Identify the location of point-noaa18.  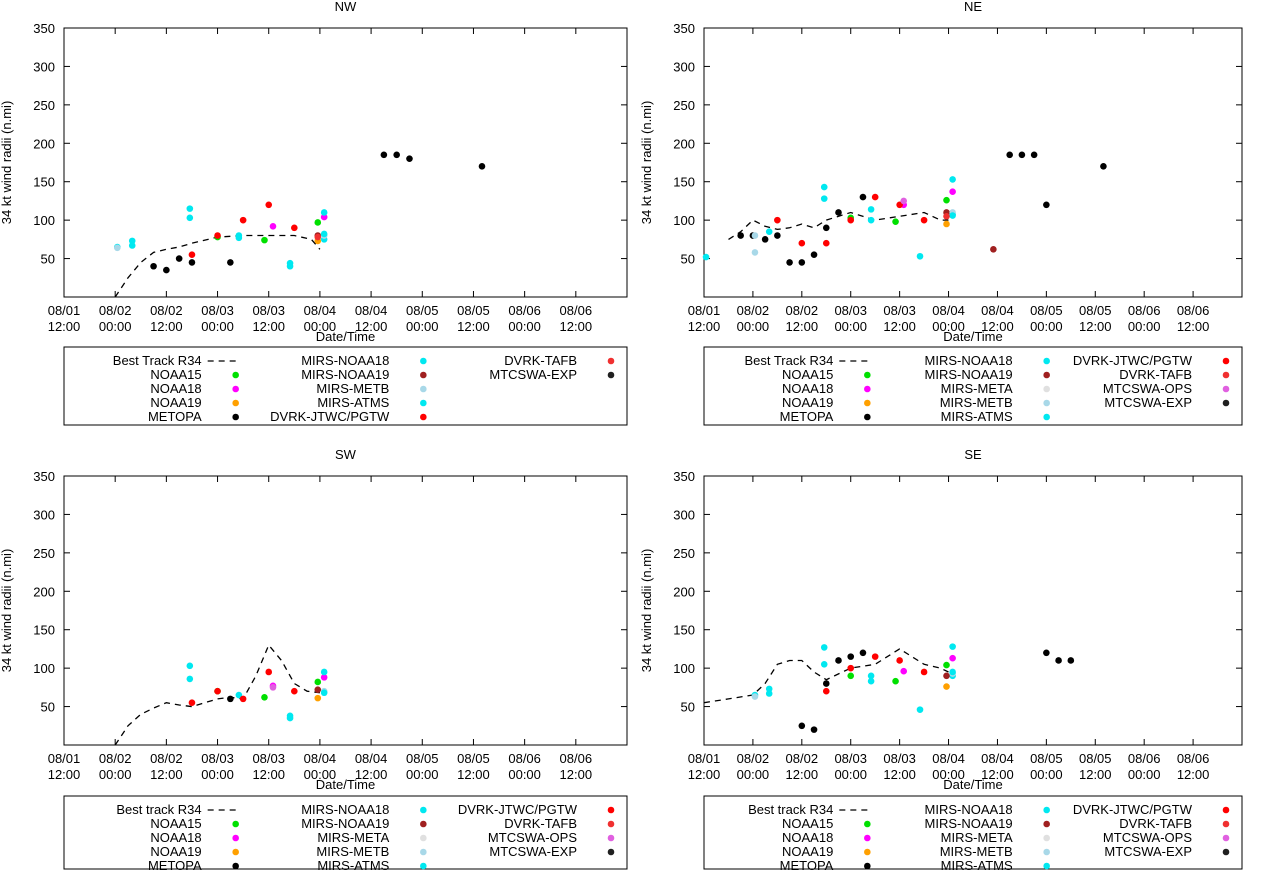
(952, 658).